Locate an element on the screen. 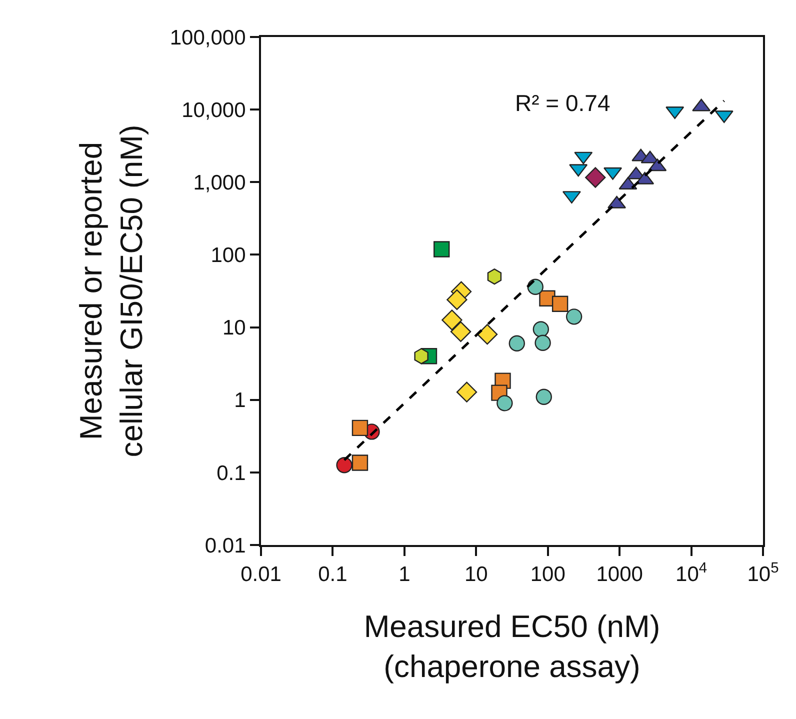 This screenshot has width=796, height=719. x-tick-label: 100 is located at coordinates (548, 574).